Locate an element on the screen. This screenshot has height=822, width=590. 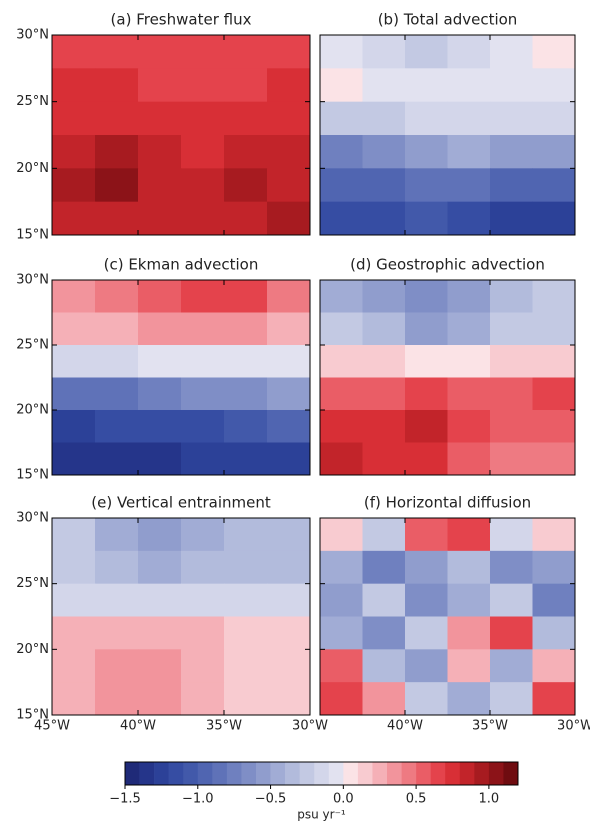
colorbar-tick-label: −1.5 is located at coordinates (125, 799).